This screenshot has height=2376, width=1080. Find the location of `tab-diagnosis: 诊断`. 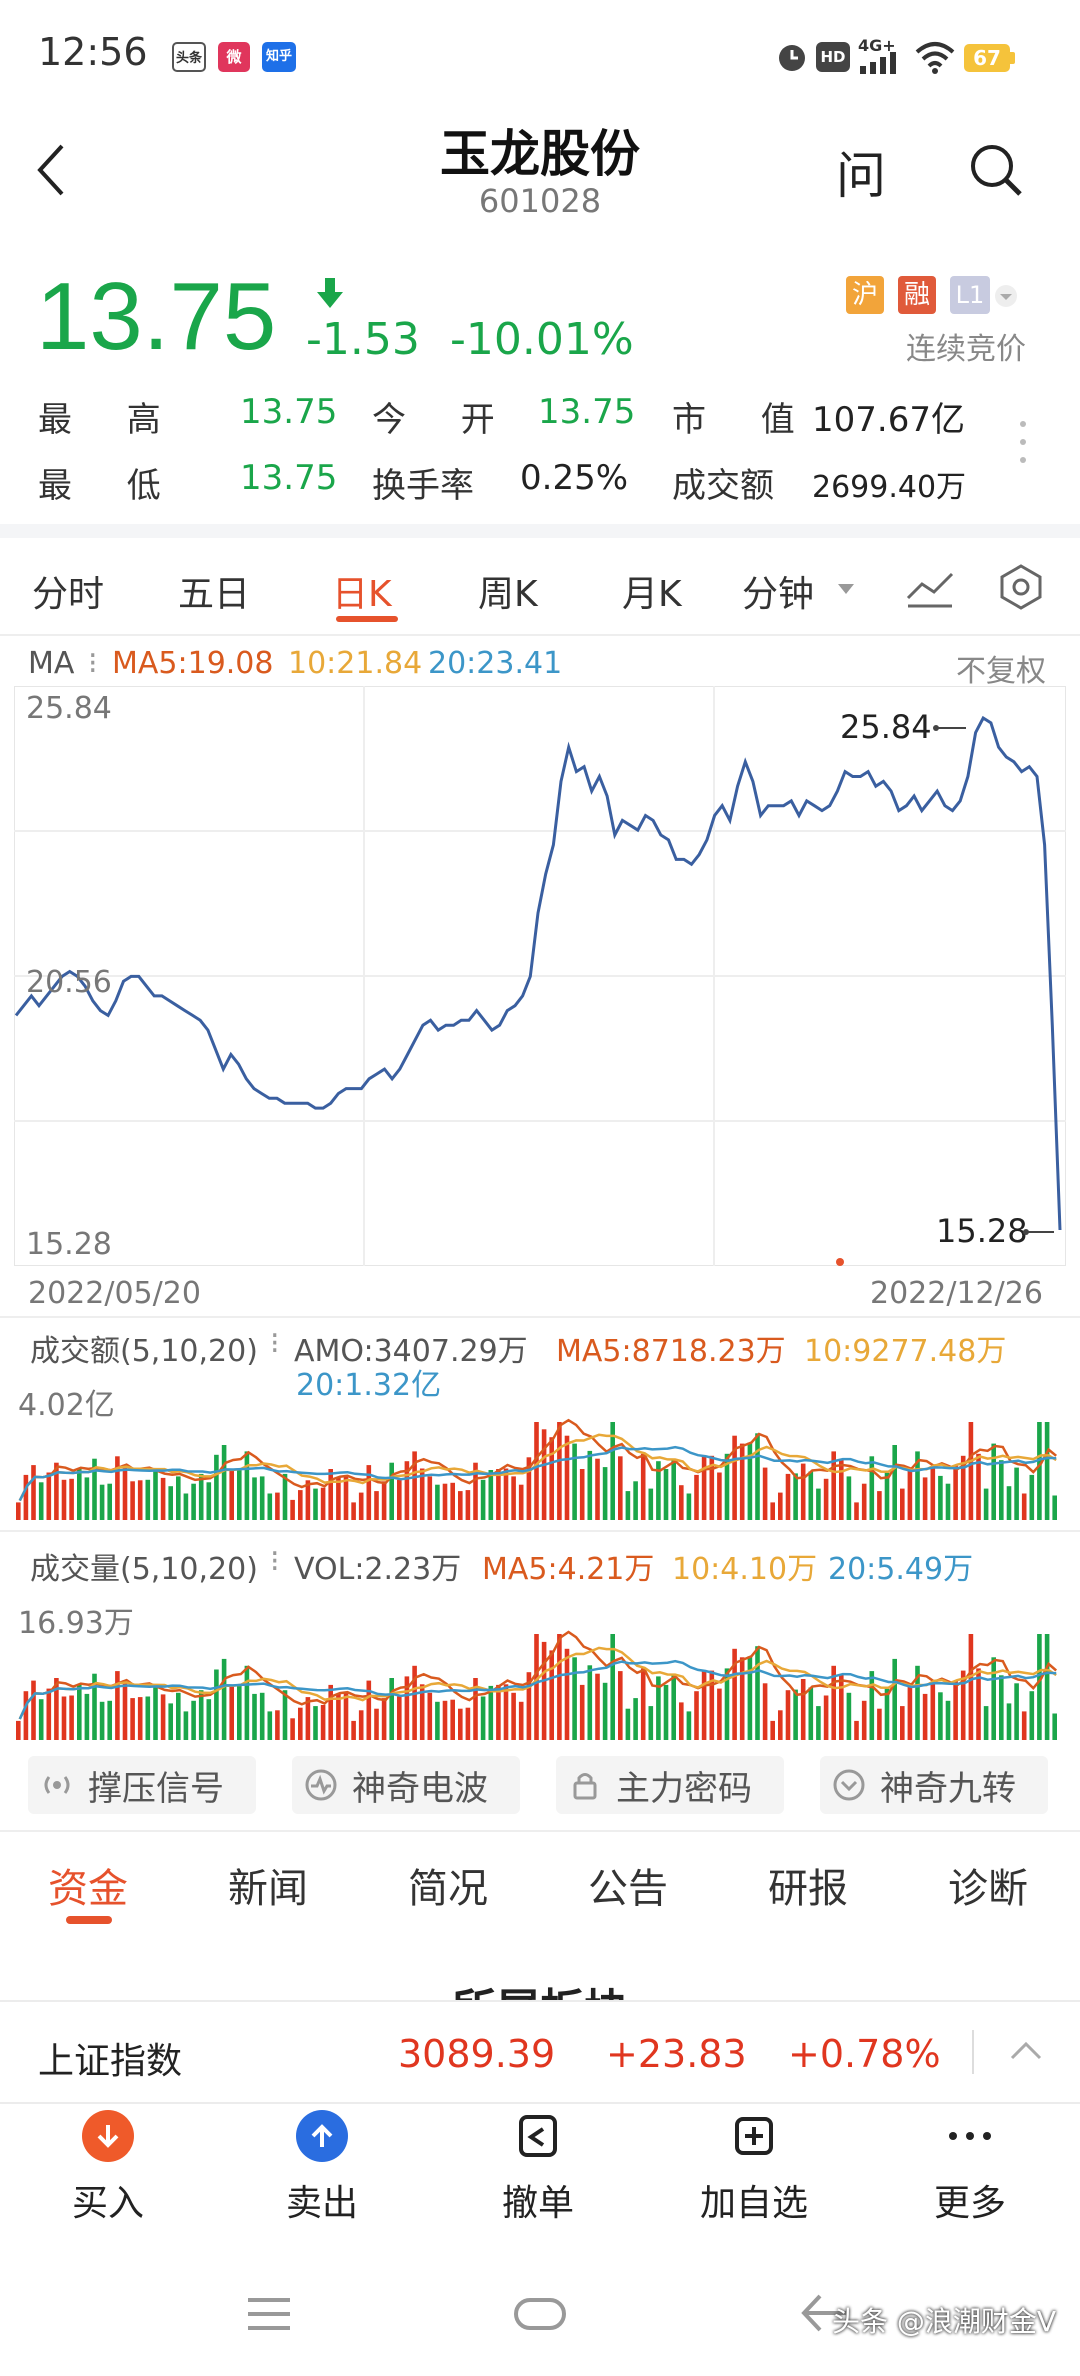

tab-diagnosis: 诊断 is located at coordinates (988, 1889).